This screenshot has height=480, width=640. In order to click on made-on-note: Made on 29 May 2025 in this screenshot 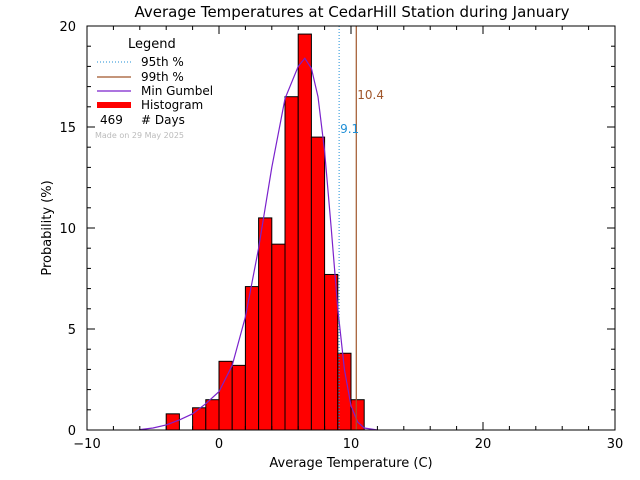, I will do `click(139, 135)`.